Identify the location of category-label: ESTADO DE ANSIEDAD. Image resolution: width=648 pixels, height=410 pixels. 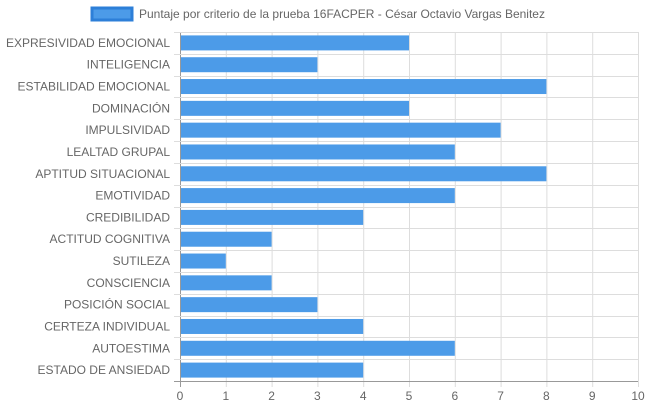
(104, 370).